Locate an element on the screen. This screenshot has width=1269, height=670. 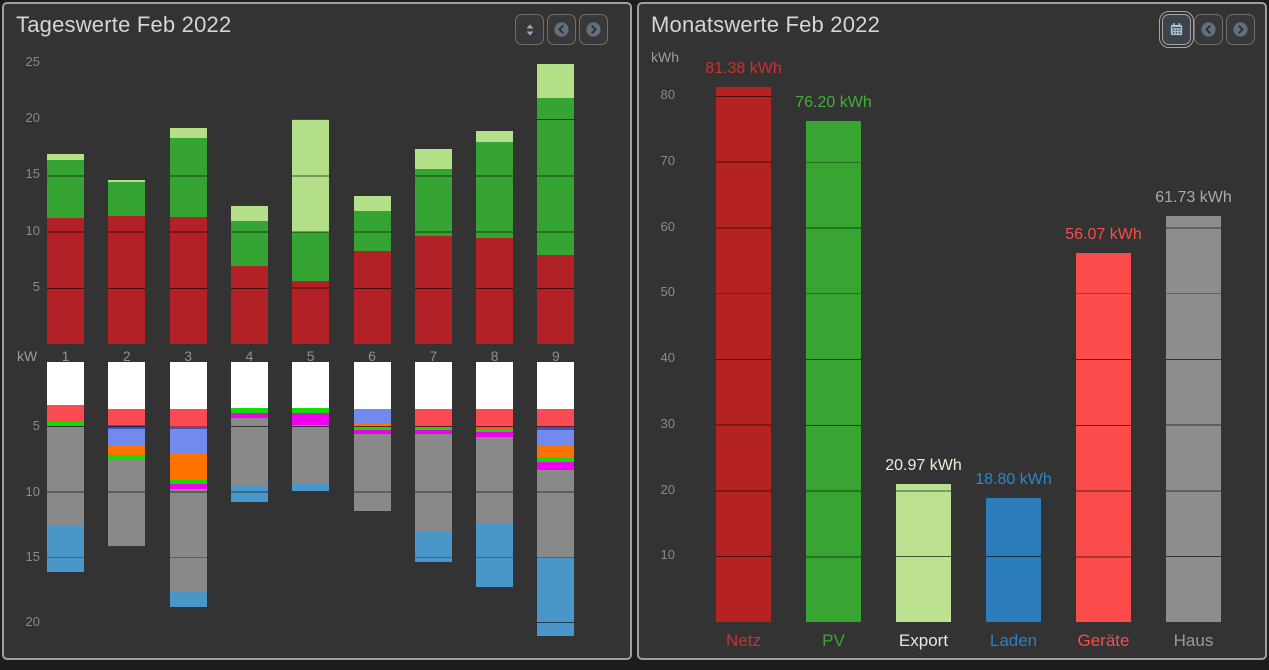
y-axis-tick: 70 is located at coordinates (667, 160).